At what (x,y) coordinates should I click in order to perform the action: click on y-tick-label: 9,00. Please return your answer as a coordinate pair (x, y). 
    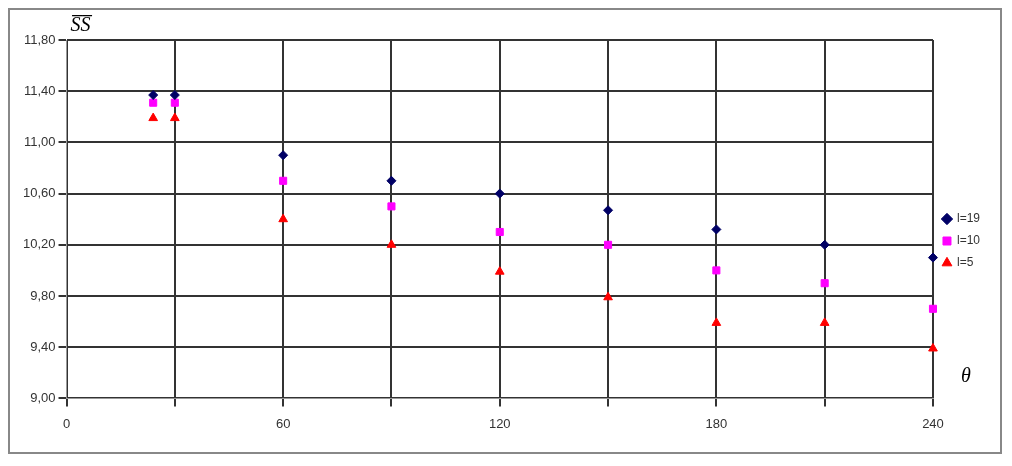
    Looking at the image, I should click on (43, 397).